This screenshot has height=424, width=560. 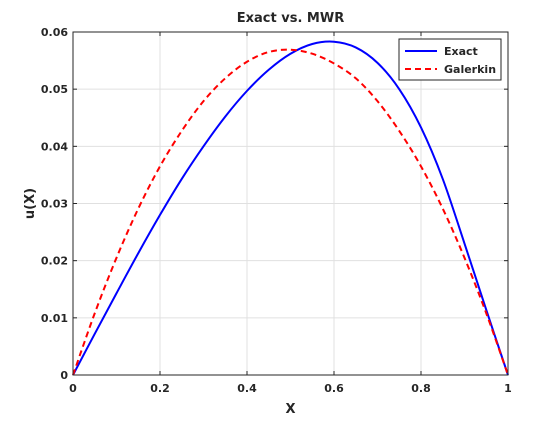 I want to click on legend-box, so click(x=450, y=59).